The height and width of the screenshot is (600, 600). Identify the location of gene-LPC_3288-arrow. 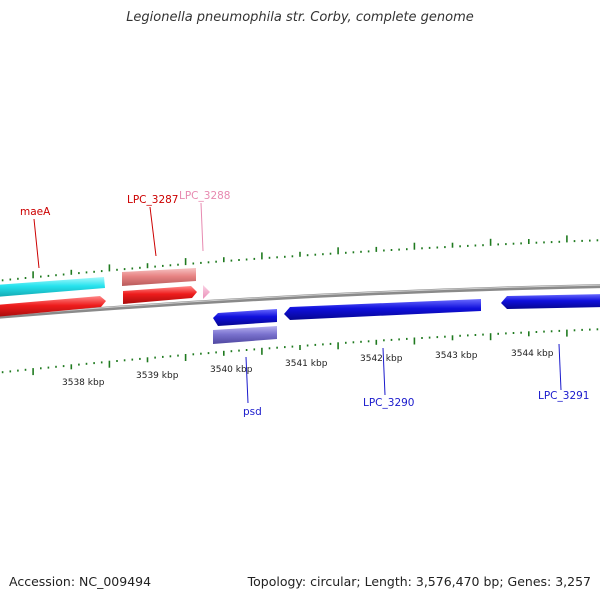
(206, 292).